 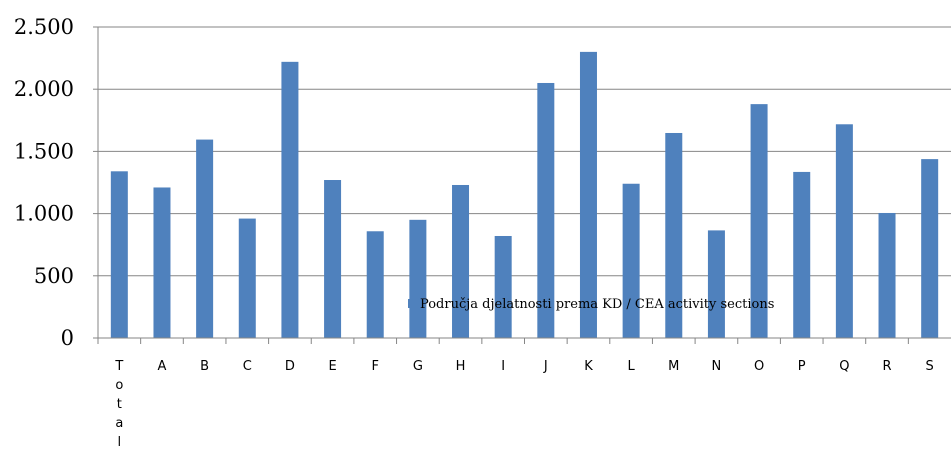 What do you see at coordinates (374, 366) in the screenshot?
I see `x-tick-label: F` at bounding box center [374, 366].